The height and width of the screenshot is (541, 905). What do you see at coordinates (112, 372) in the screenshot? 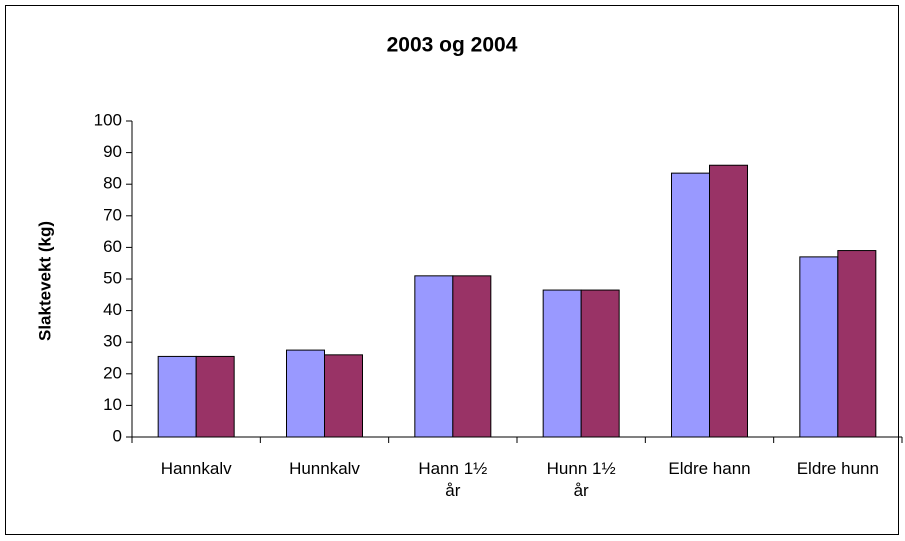
I see `y-tick-label: 20` at bounding box center [112, 372].